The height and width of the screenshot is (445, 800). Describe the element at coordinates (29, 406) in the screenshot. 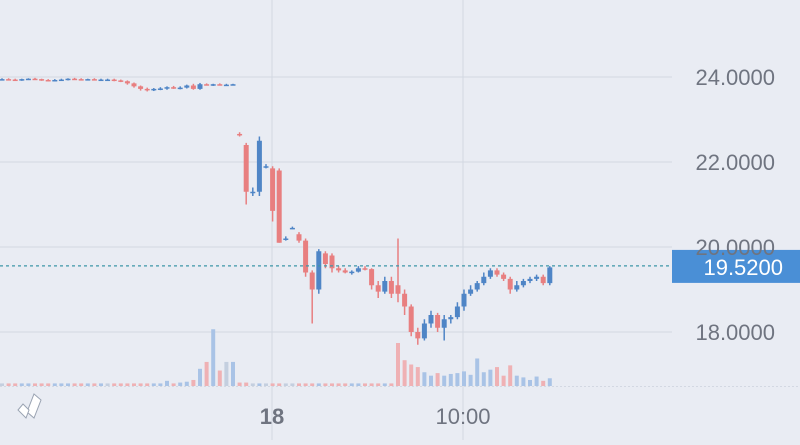

I see `brand-logo-icon` at that location.